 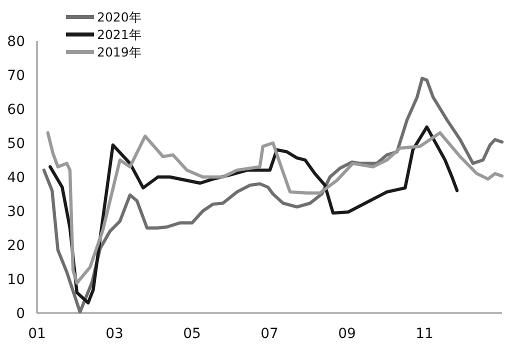 What do you see at coordinates (16, 110) in the screenshot?
I see `y-tick-label: 60` at bounding box center [16, 110].